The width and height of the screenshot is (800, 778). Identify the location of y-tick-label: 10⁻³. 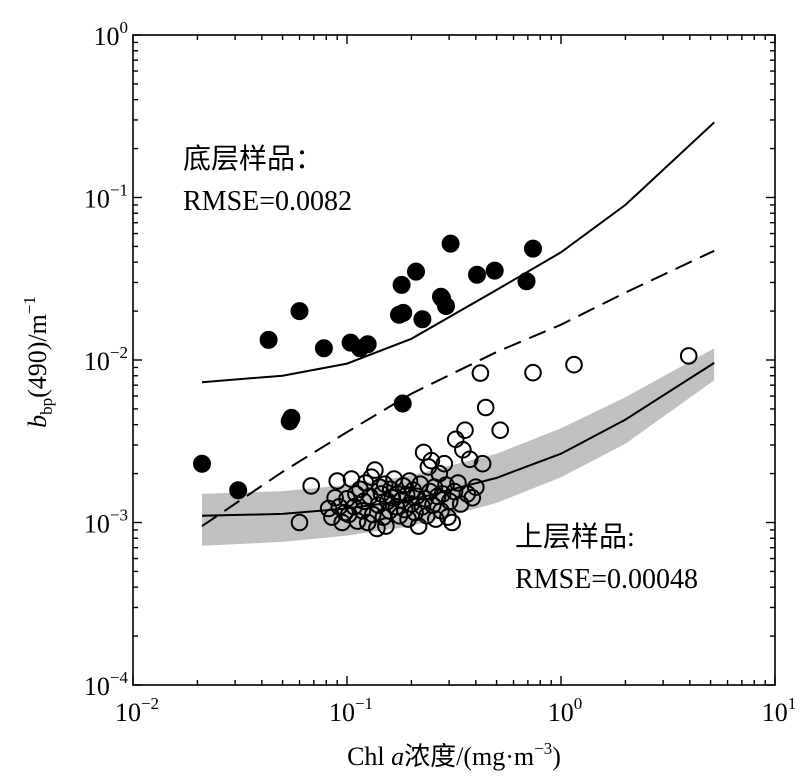
(106, 522).